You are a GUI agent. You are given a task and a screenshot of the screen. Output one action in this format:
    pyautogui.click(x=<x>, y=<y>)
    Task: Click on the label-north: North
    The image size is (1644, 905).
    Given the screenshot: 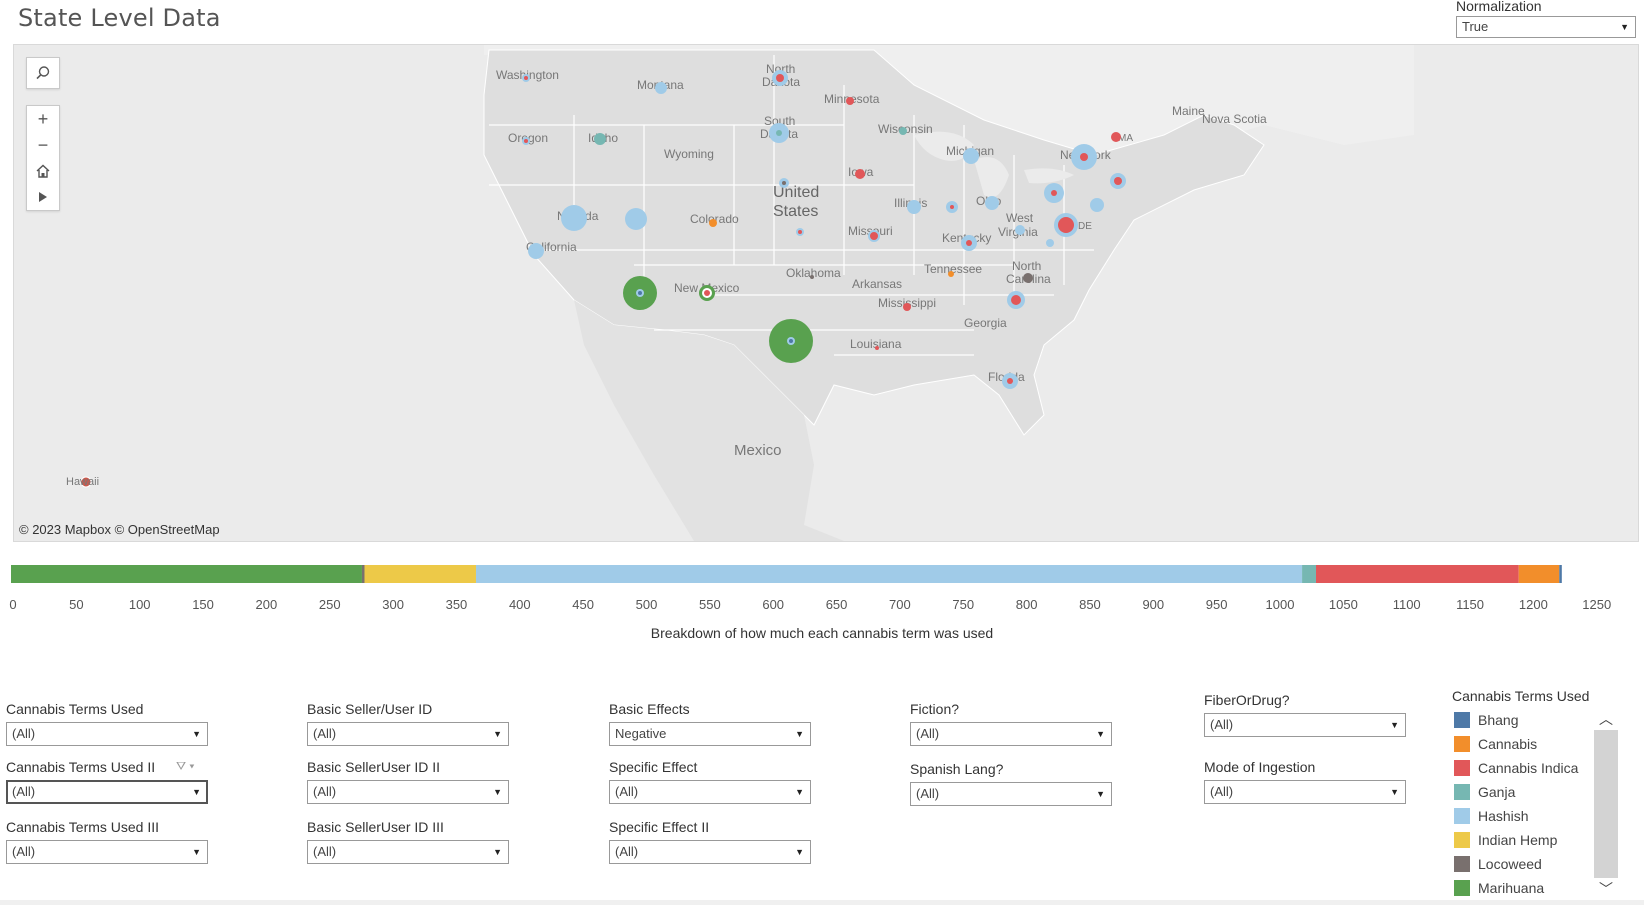 What is the action you would take?
    pyautogui.click(x=1026, y=266)
    